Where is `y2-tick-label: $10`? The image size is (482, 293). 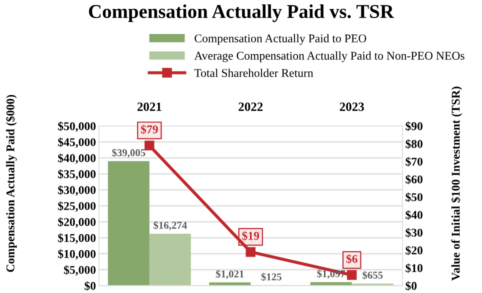
y2-tick-label: $10 is located at coordinates (414, 268).